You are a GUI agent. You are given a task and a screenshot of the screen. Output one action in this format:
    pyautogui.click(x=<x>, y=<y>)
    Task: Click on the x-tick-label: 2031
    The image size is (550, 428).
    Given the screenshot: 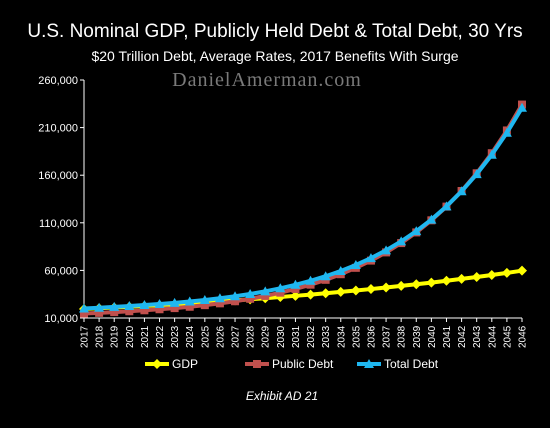 What is the action you would take?
    pyautogui.click(x=296, y=336)
    